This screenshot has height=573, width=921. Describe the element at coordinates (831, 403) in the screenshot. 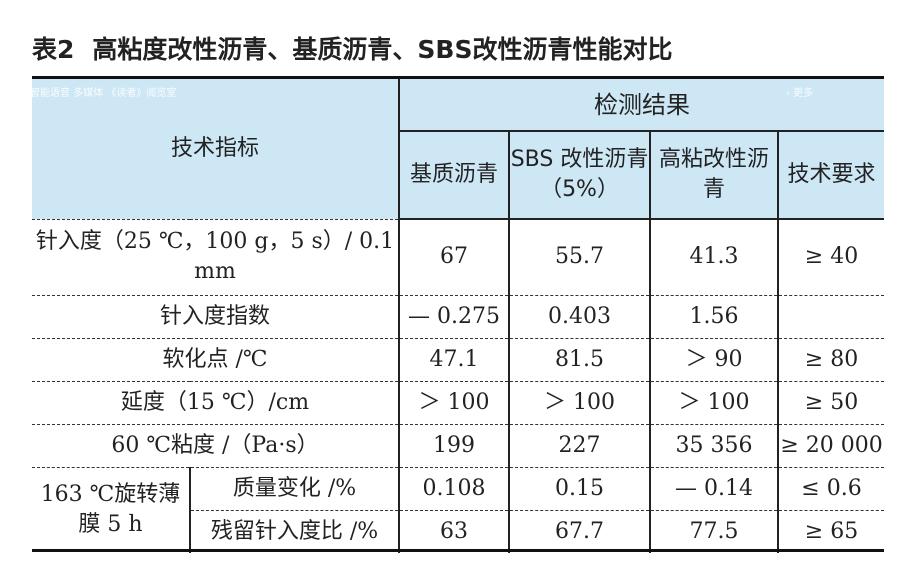

I see `cell-requirement: ≥ 50` at that location.